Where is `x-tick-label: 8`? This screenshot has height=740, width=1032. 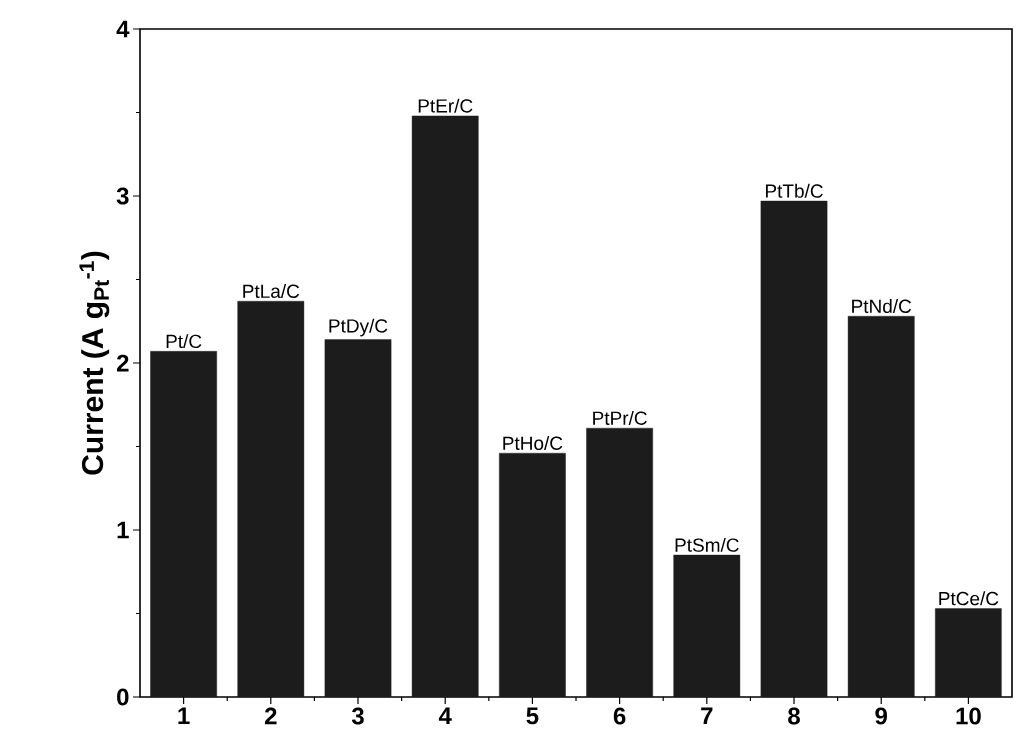 x-tick-label: 8 is located at coordinates (794, 716).